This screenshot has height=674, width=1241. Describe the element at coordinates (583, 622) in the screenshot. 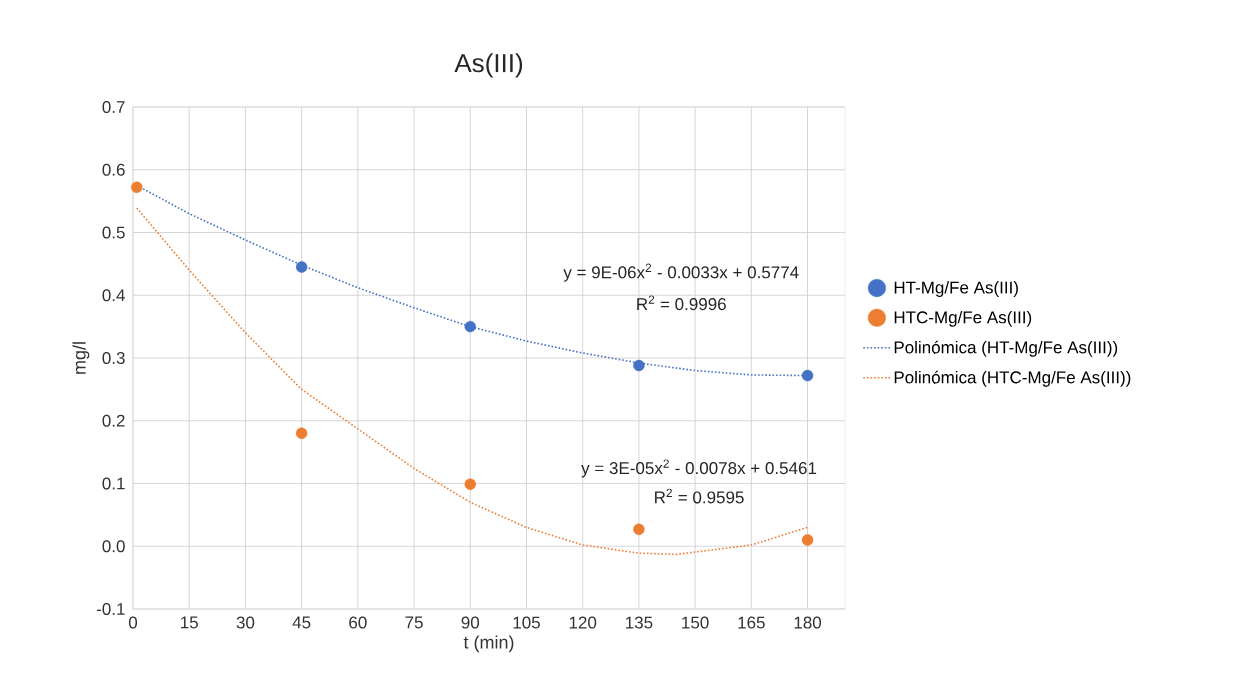

I see `x-tick-label: 120` at that location.